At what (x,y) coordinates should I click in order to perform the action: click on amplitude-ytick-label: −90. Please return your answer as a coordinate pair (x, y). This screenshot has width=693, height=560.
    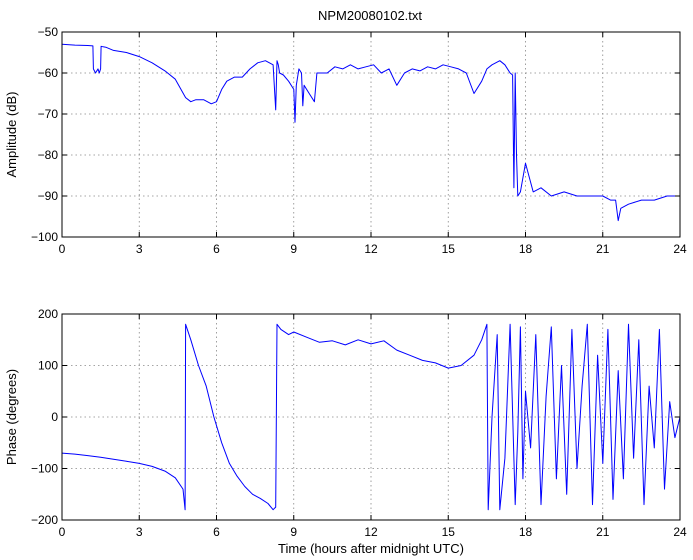
    Looking at the image, I should click on (48, 196).